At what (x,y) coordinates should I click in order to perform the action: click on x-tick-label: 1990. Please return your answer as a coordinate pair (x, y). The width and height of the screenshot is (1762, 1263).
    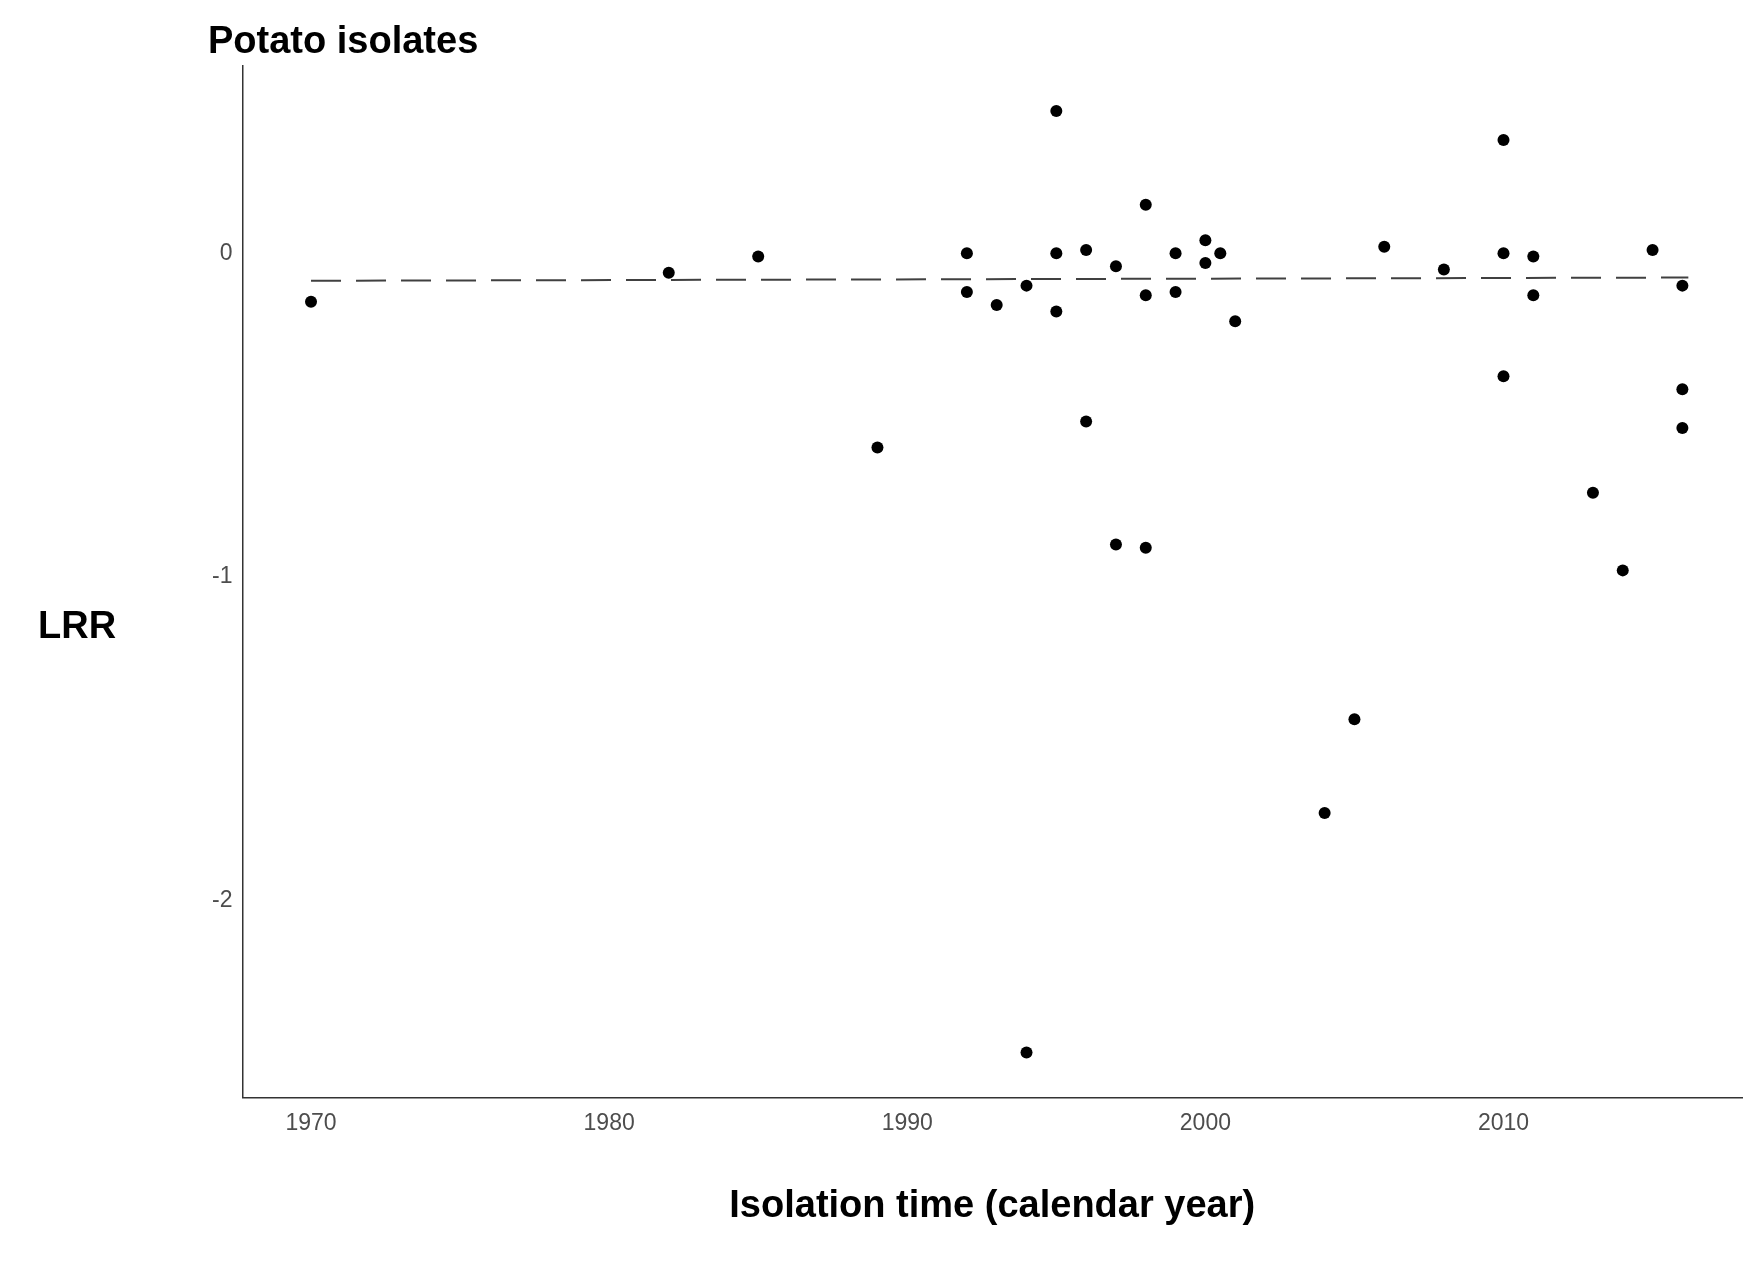
    Looking at the image, I should click on (907, 1121).